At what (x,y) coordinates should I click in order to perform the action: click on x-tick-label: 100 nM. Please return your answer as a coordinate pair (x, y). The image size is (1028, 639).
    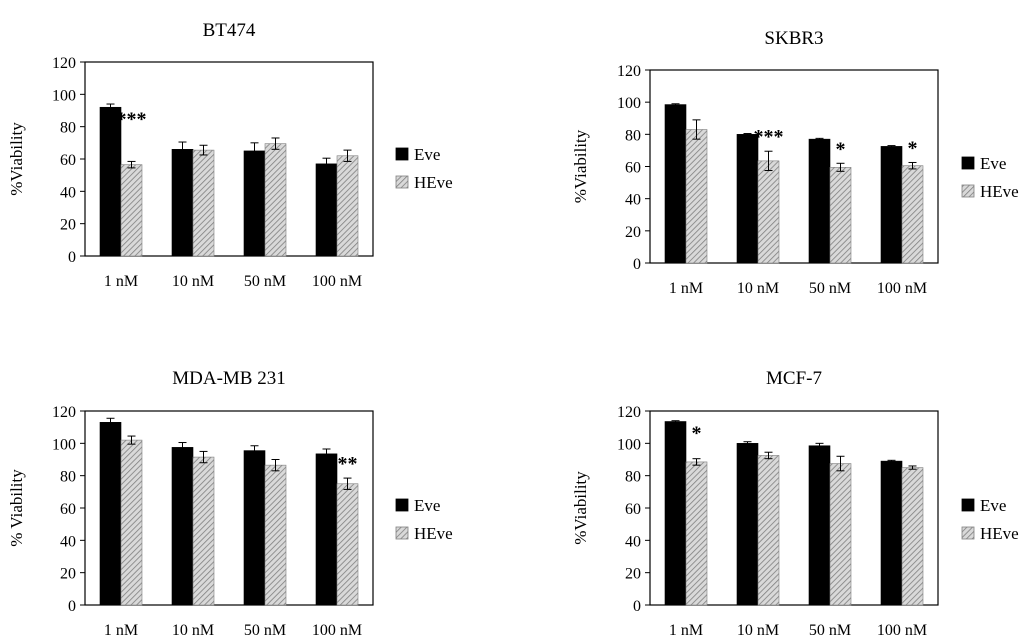
    Looking at the image, I should click on (902, 288).